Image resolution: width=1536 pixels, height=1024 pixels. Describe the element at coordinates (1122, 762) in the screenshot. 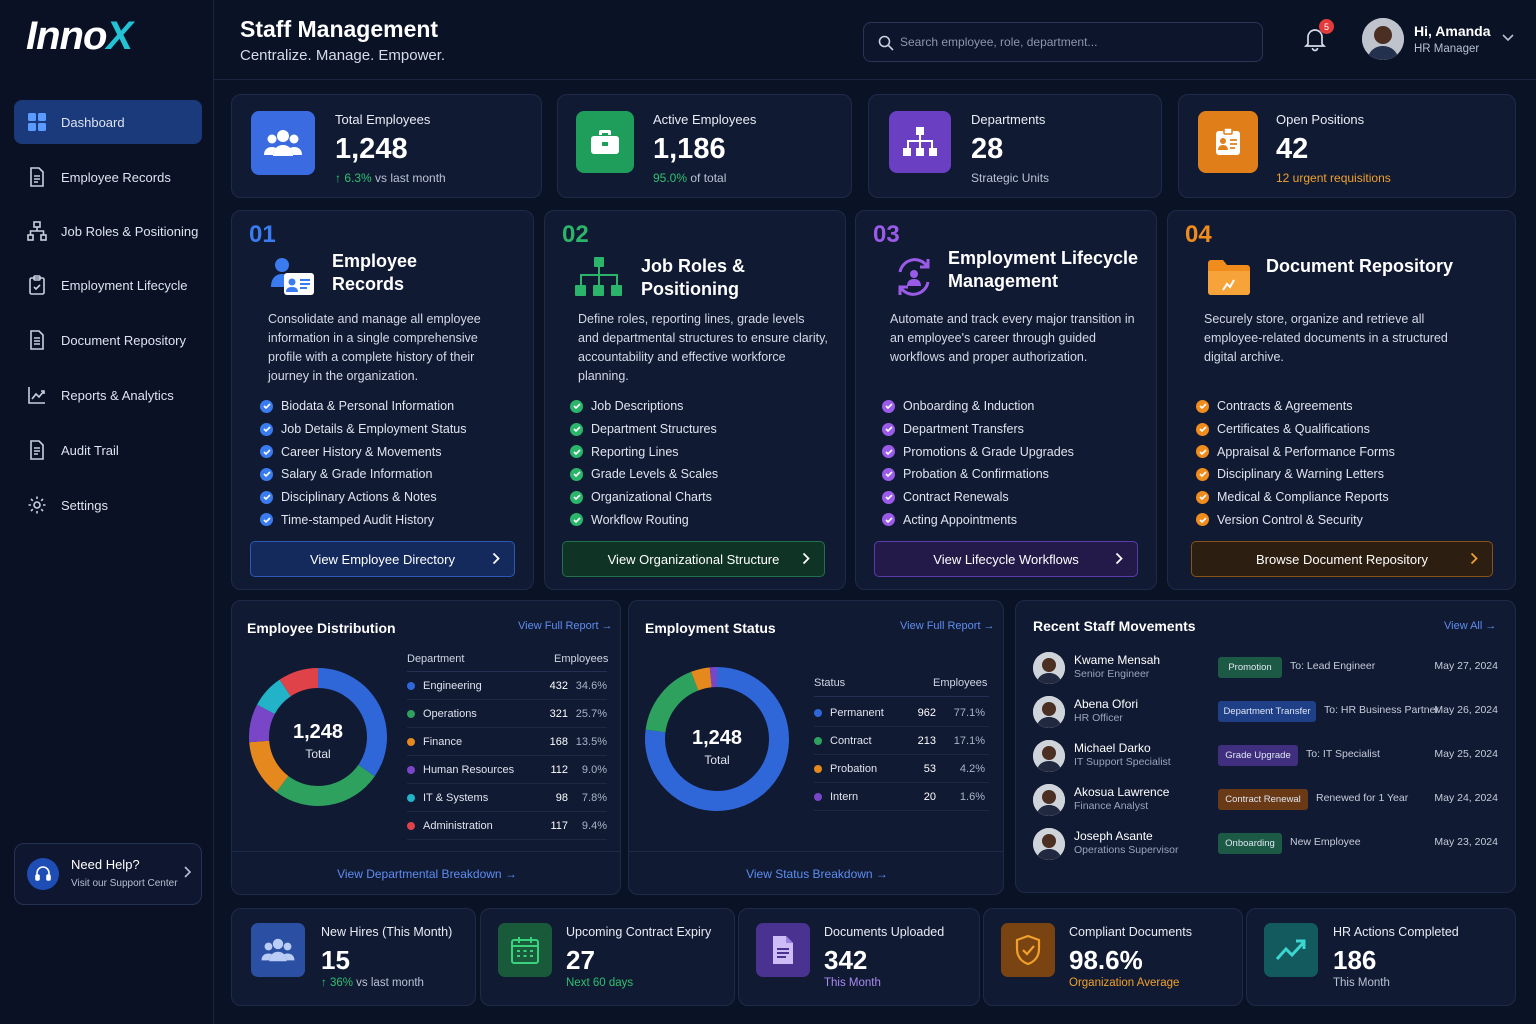

I see `employee-role: IT Support Specialist` at that location.